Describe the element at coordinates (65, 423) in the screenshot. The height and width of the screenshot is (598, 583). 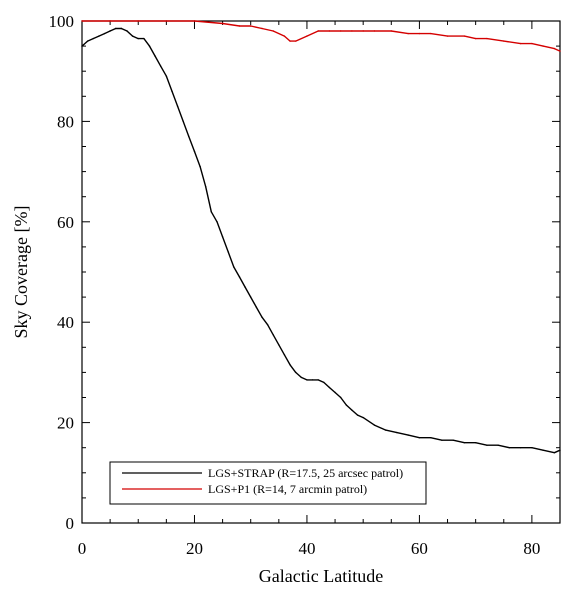
I see `y-tick-label: 20` at that location.